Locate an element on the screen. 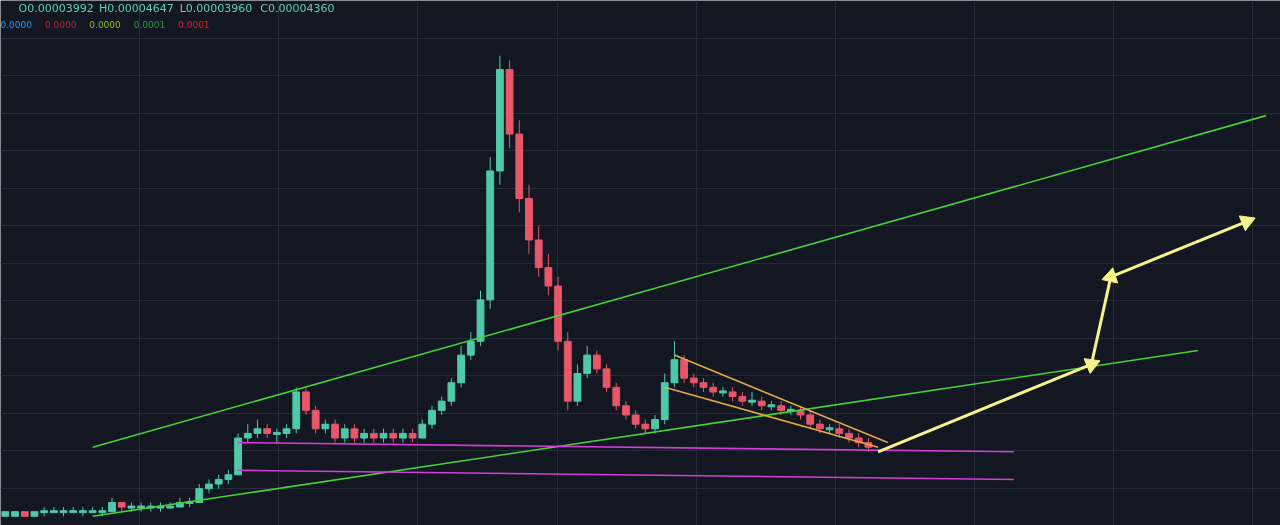 The image size is (1280, 525). text: L0.00003960 is located at coordinates (216, 8).